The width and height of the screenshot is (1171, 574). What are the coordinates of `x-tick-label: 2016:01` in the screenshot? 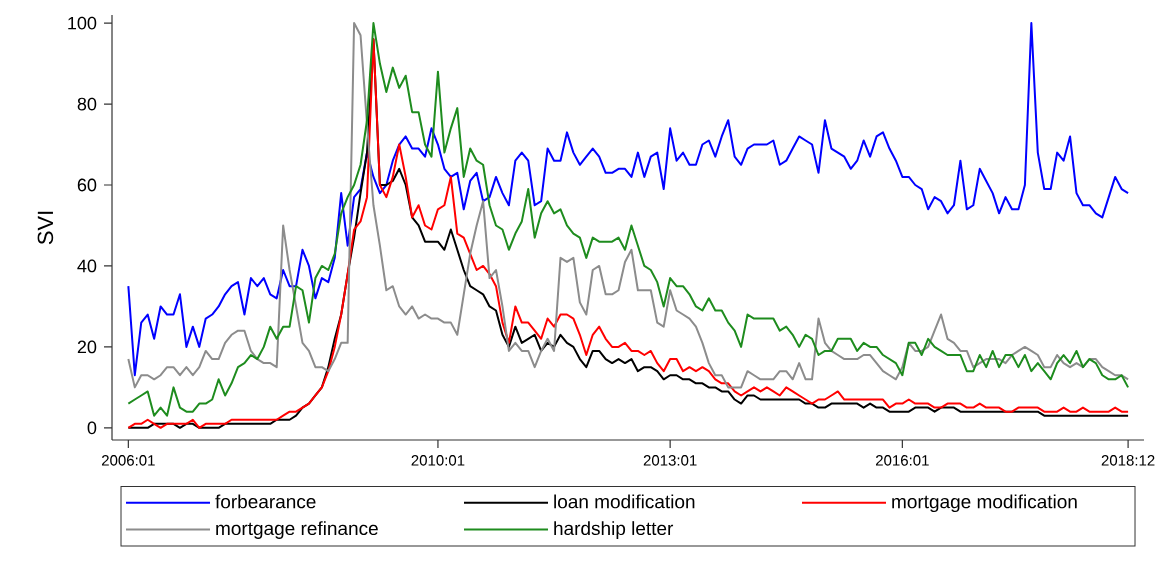 It's located at (902, 460).